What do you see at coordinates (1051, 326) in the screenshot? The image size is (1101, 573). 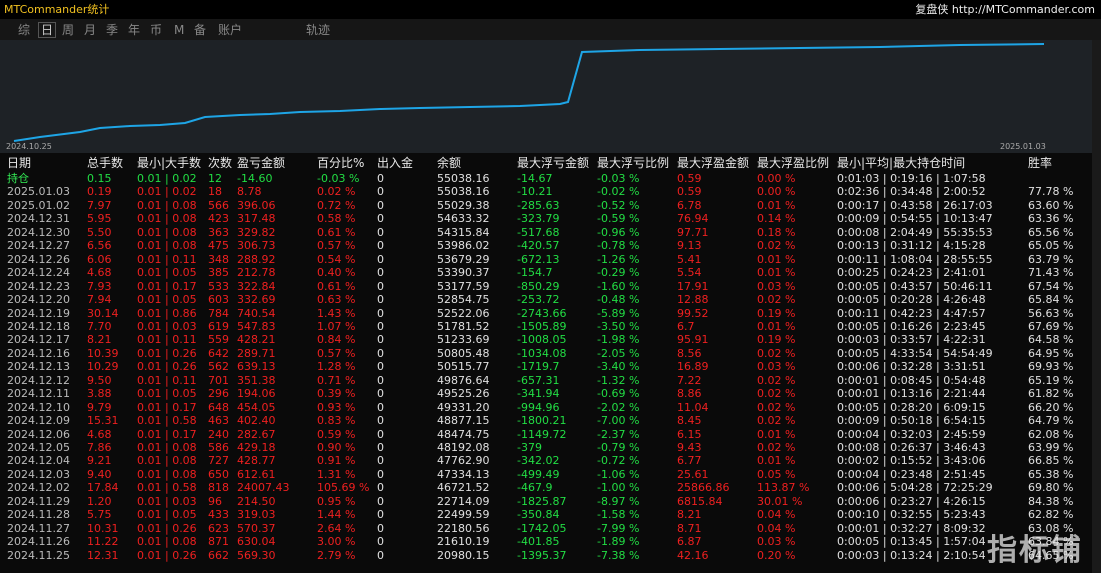 I see `cell: 67.69 %` at bounding box center [1051, 326].